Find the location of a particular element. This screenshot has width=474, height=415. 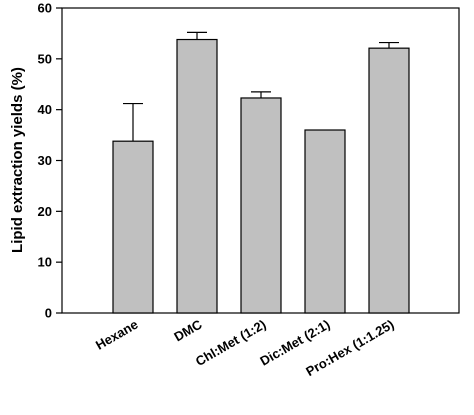

y-tick-label: 40 is located at coordinates (45, 109).